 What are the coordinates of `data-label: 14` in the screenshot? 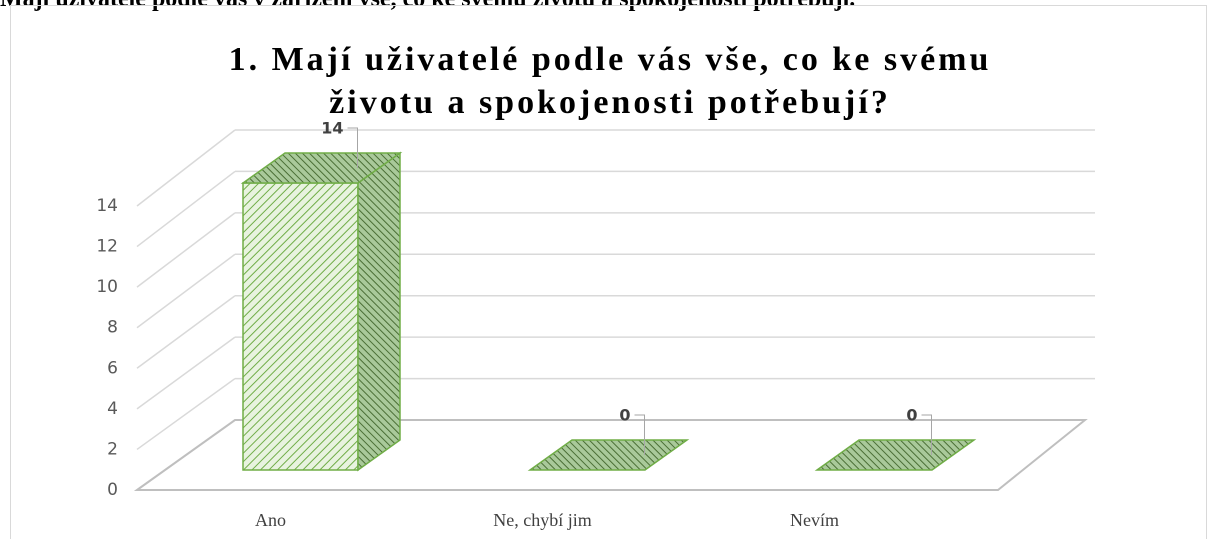 It's located at (332, 128).